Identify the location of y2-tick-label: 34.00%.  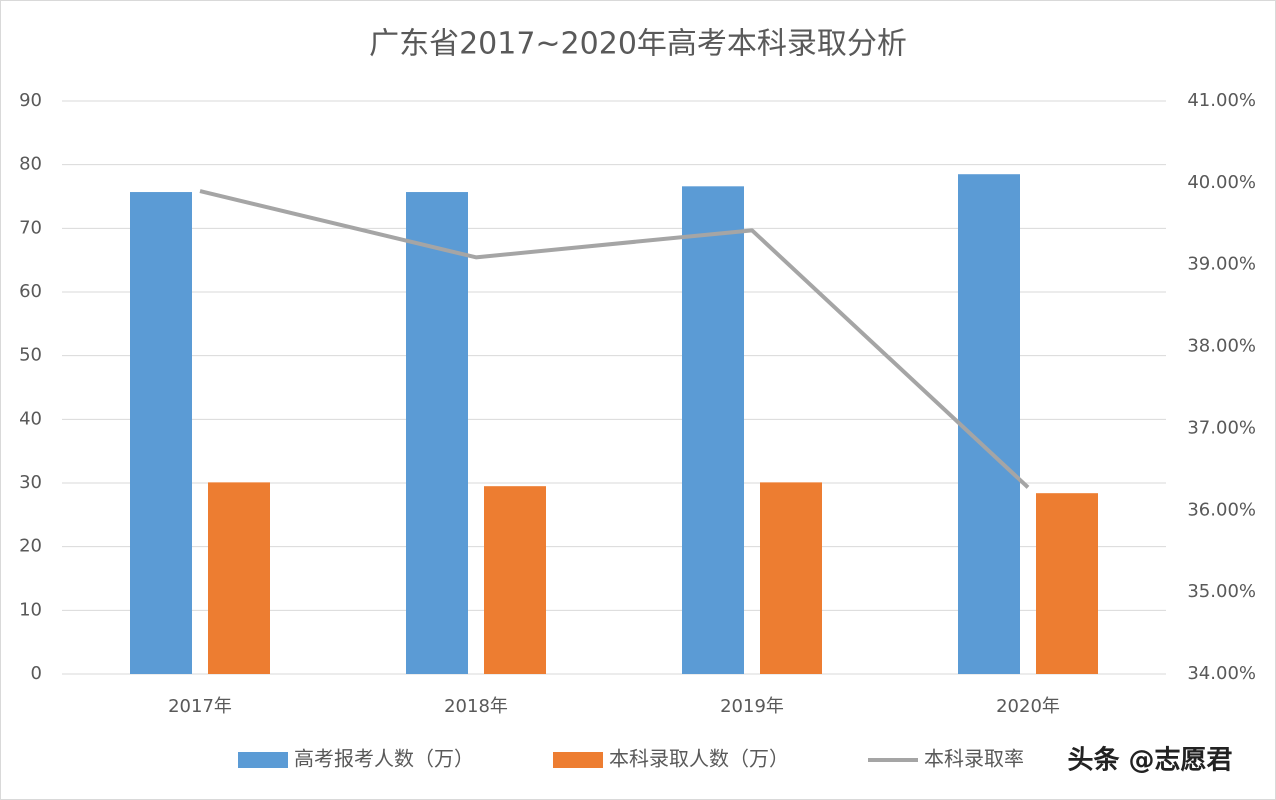
(1221, 673).